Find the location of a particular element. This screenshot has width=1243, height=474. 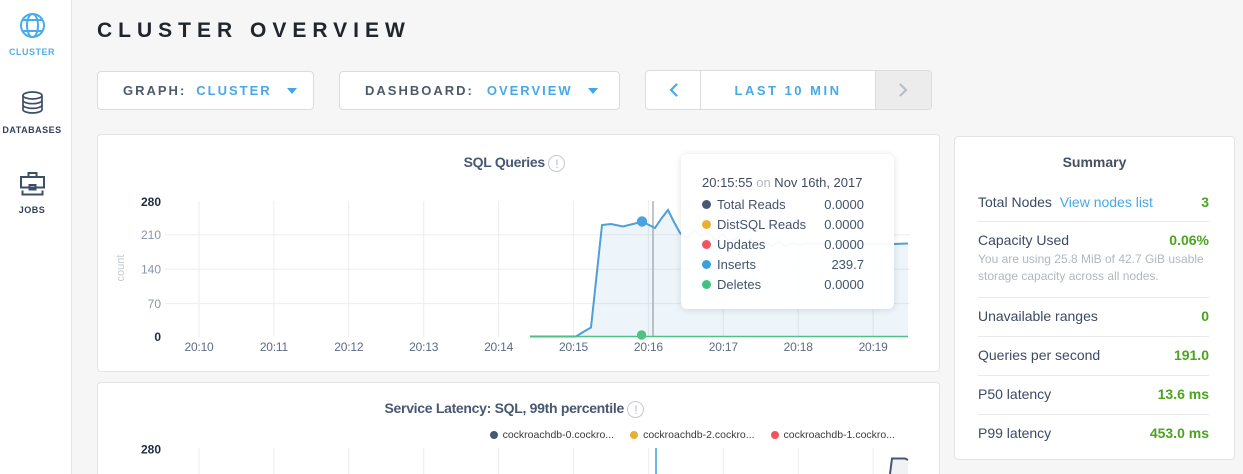

svg-text: 20:13 is located at coordinates (424, 347).